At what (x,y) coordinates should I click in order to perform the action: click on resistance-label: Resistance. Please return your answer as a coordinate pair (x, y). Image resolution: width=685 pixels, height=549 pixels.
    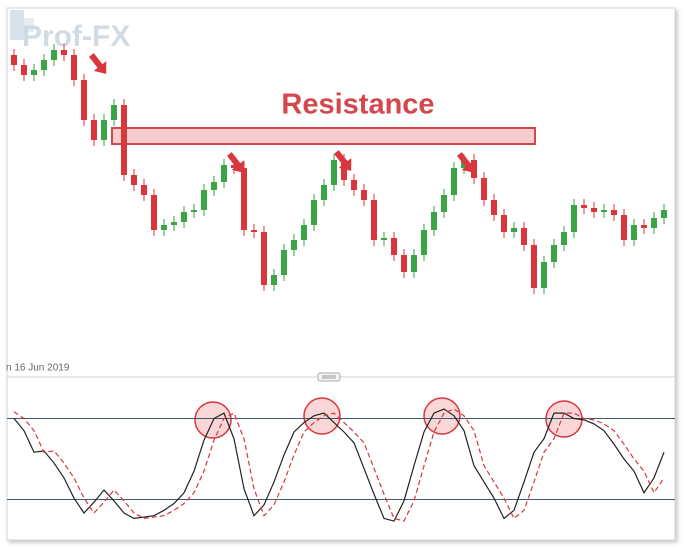
    Looking at the image, I should click on (357, 105).